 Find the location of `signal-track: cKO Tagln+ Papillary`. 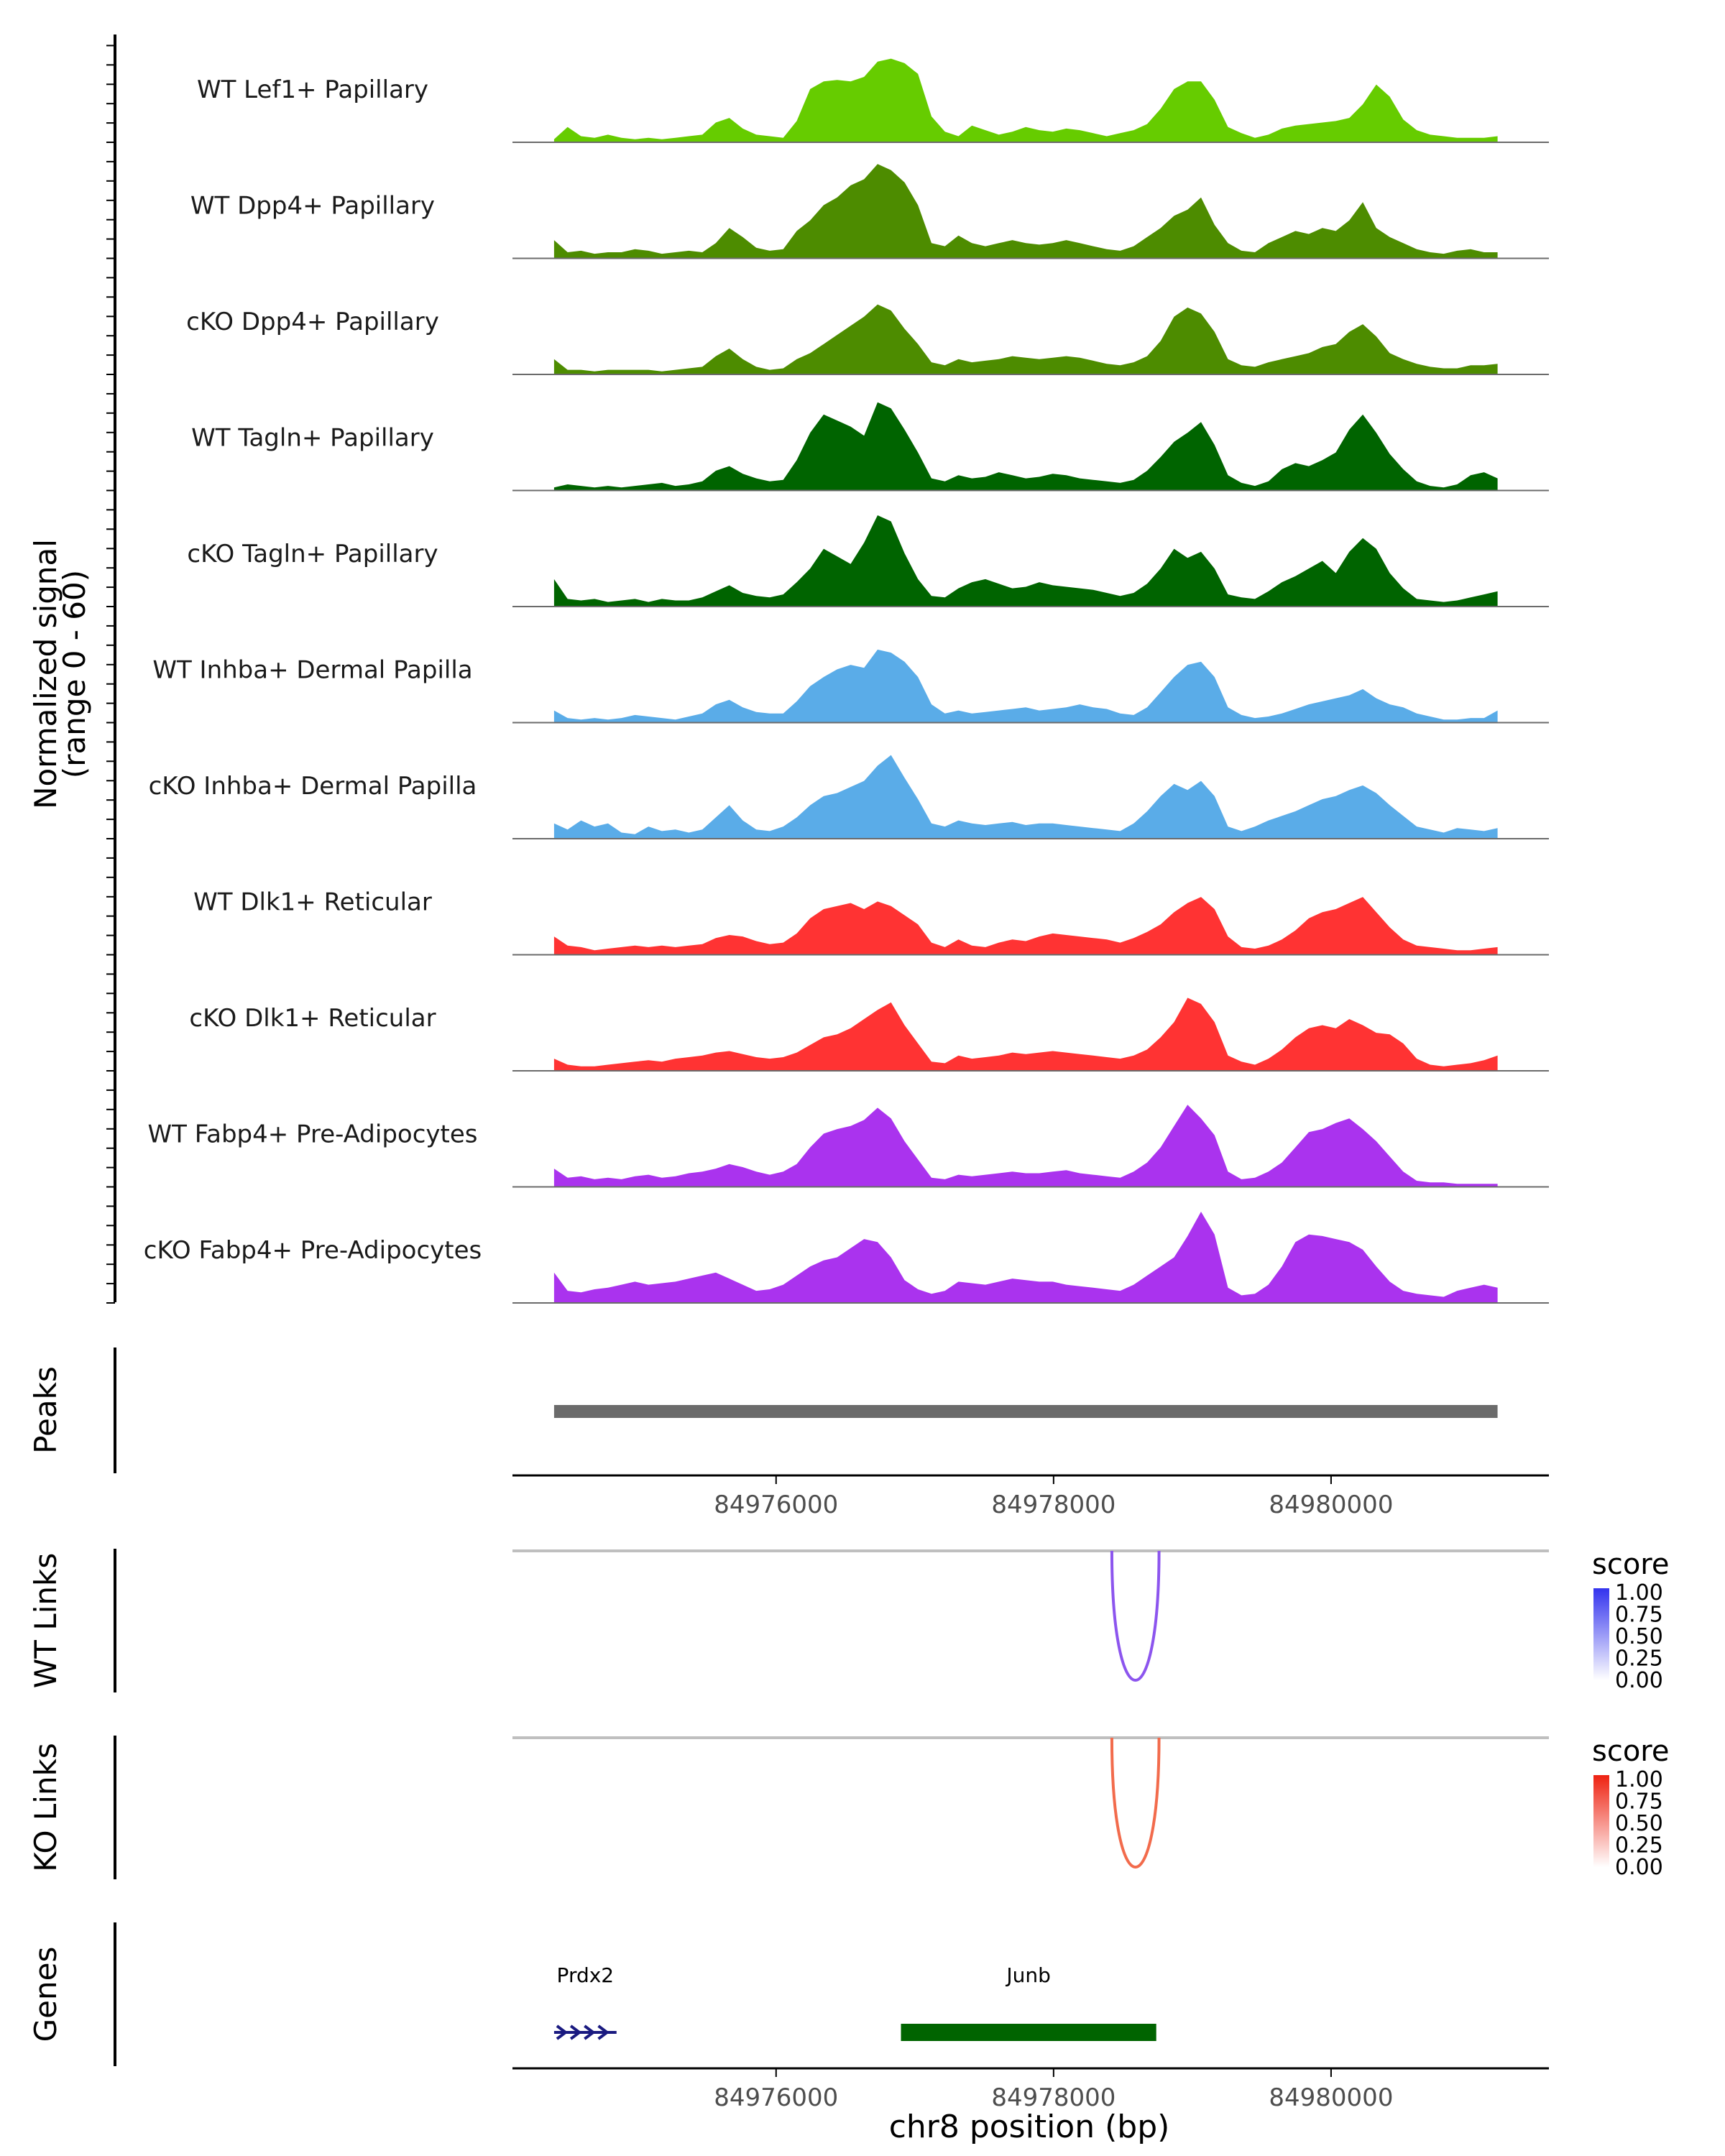

signal-track: cKO Tagln+ Papillary is located at coordinates (868, 561).